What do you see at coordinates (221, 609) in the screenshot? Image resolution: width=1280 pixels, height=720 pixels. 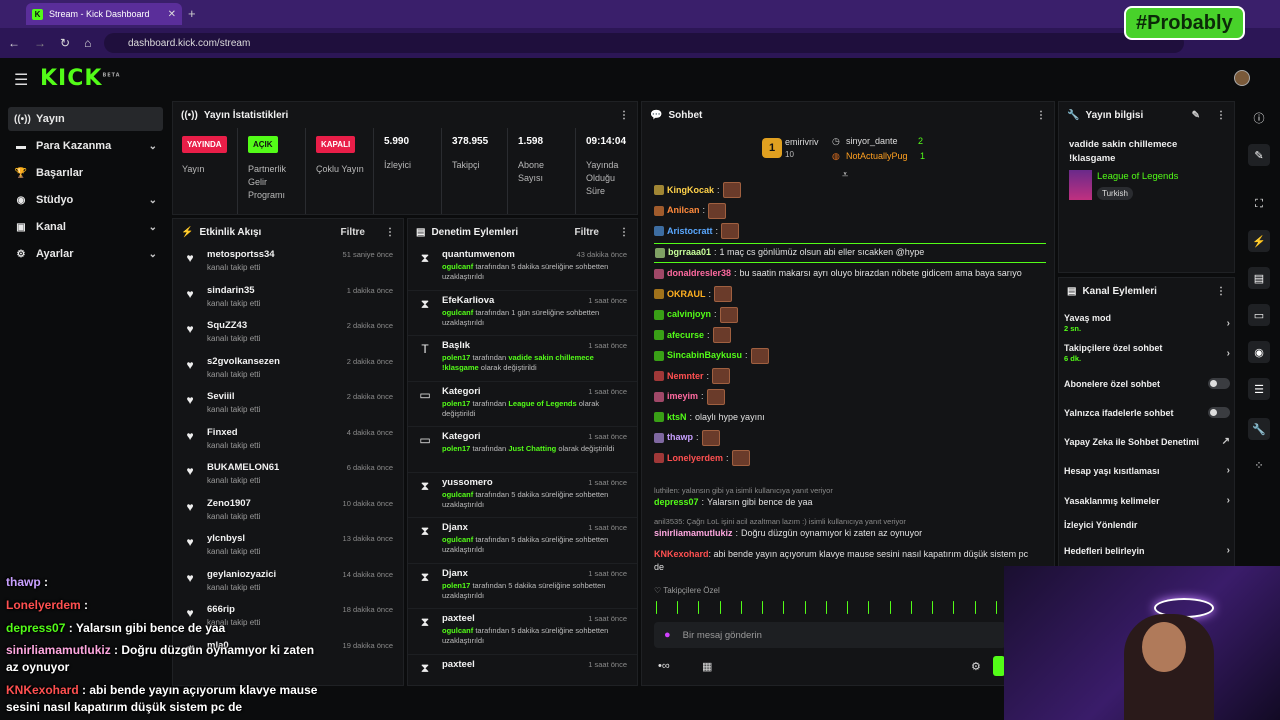 I see `activity-username: 666rip` at bounding box center [221, 609].